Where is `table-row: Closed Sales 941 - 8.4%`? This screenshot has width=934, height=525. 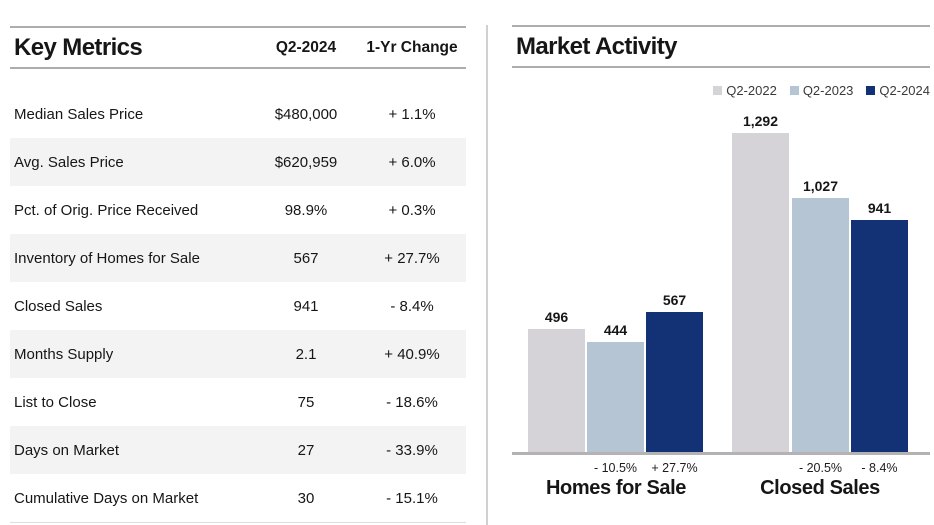
table-row: Closed Sales 941 - 8.4% is located at coordinates (238, 306).